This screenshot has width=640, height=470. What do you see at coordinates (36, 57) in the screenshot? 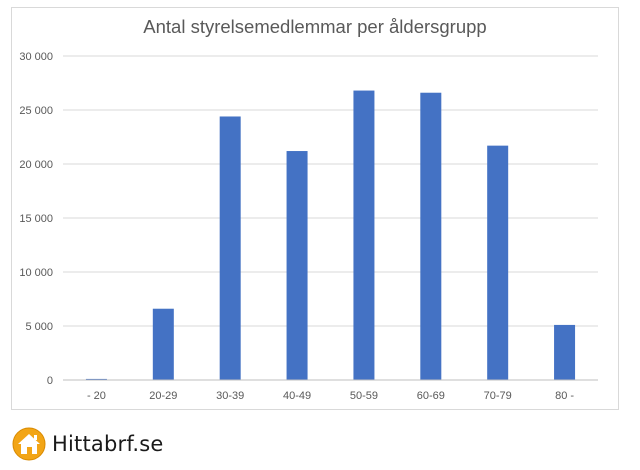
I see `y-tick-label: 30 000` at bounding box center [36, 57].